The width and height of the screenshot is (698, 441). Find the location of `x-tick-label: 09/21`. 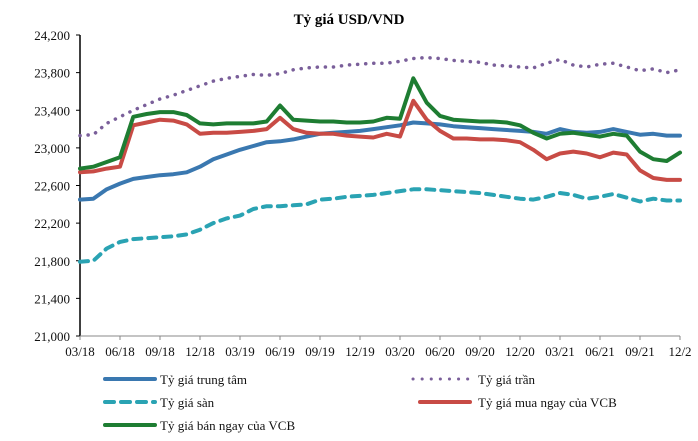

x-tick-label: 09/21 is located at coordinates (640, 351).